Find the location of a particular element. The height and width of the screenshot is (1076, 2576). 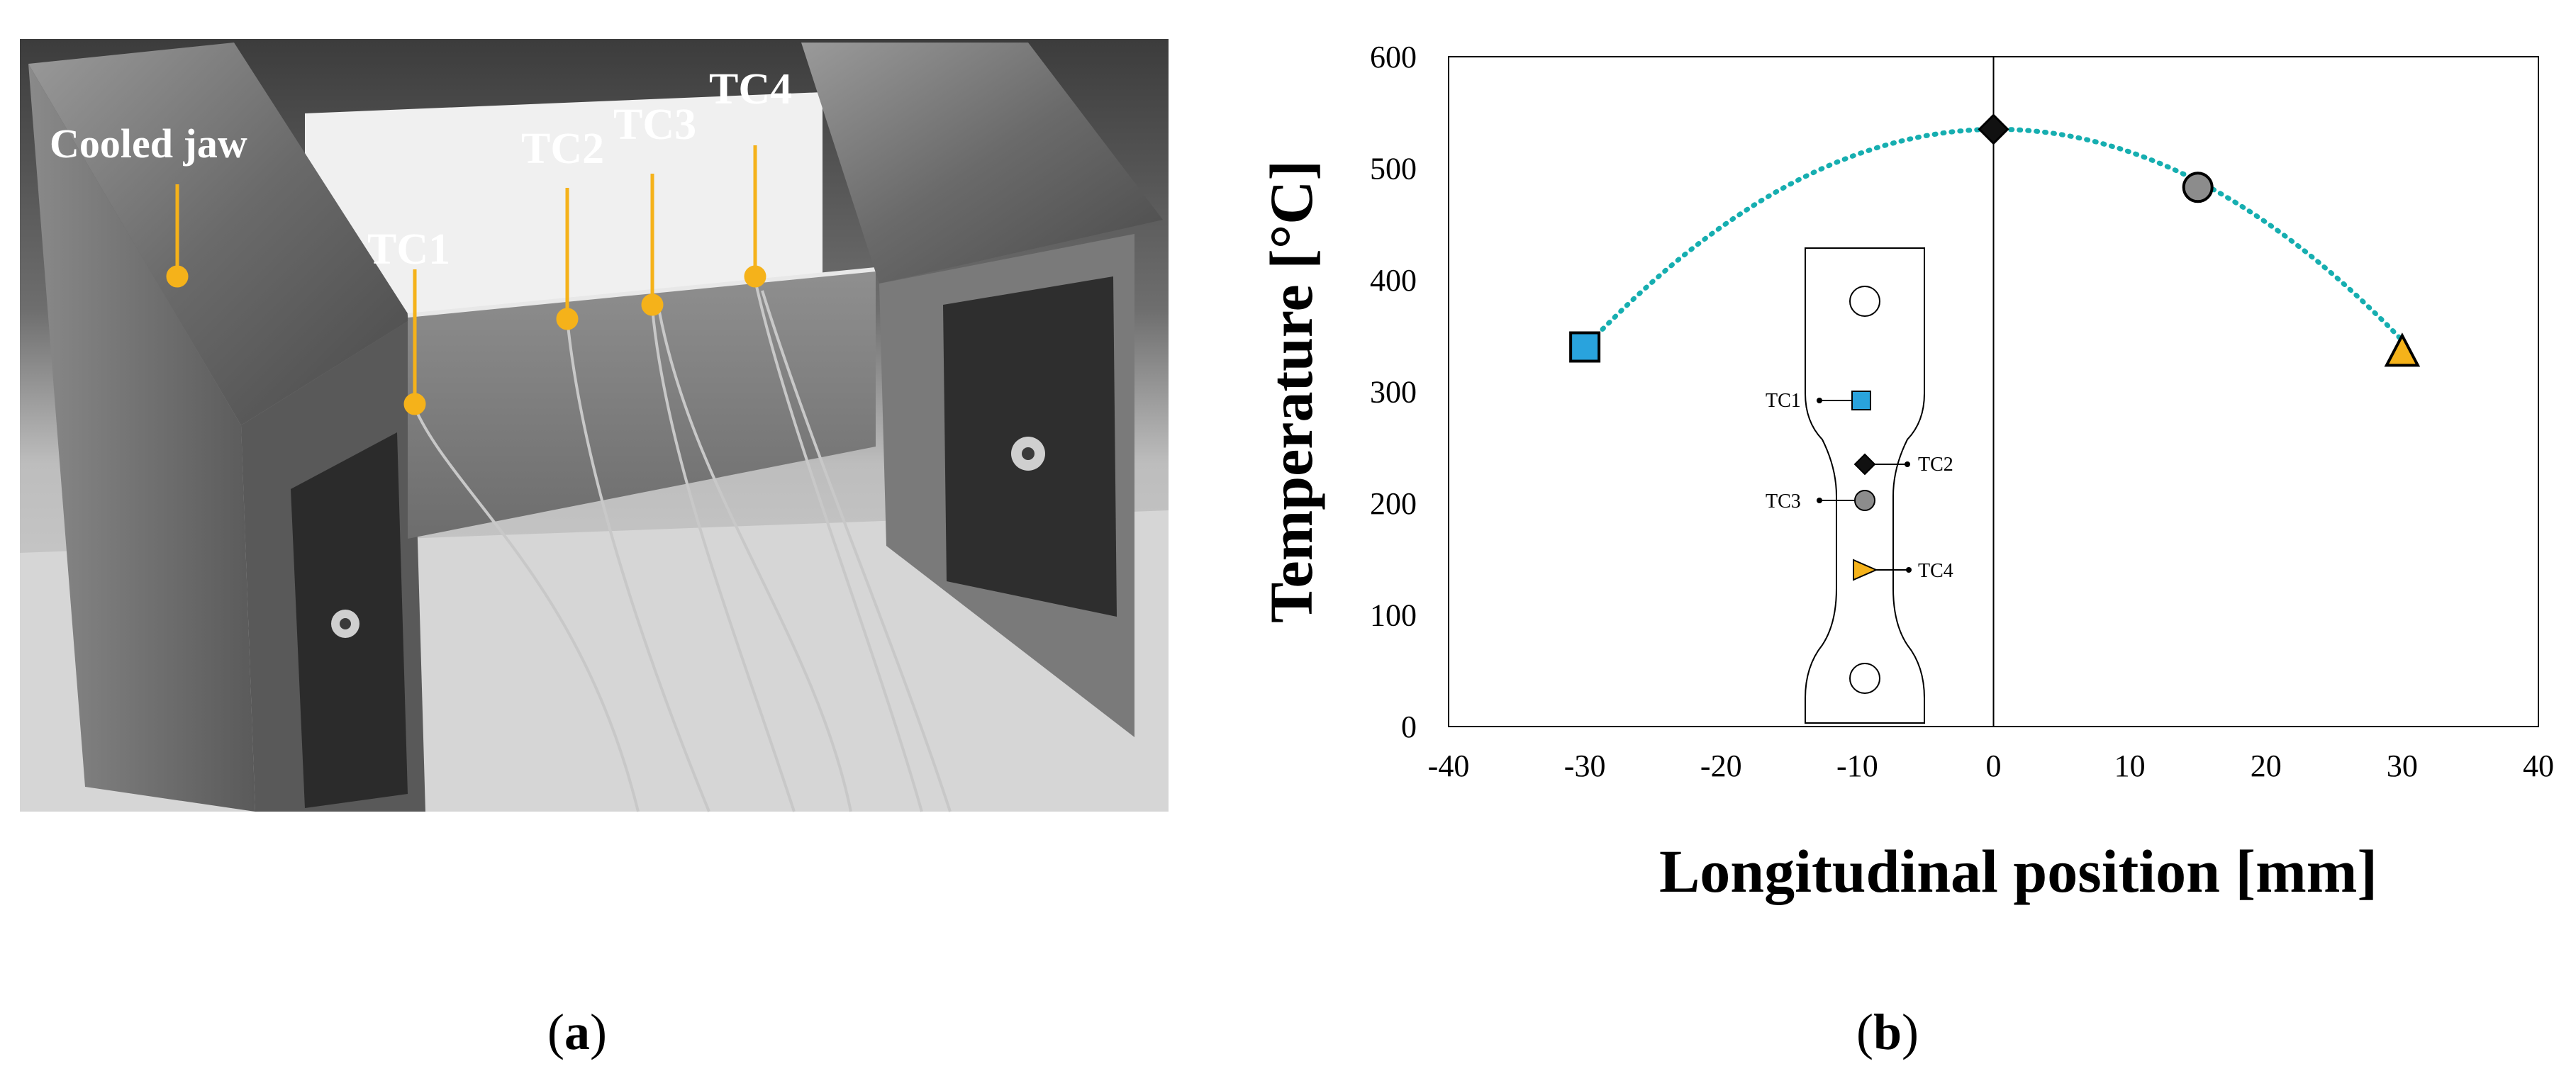

inset-tc2-marker is located at coordinates (1865, 464).